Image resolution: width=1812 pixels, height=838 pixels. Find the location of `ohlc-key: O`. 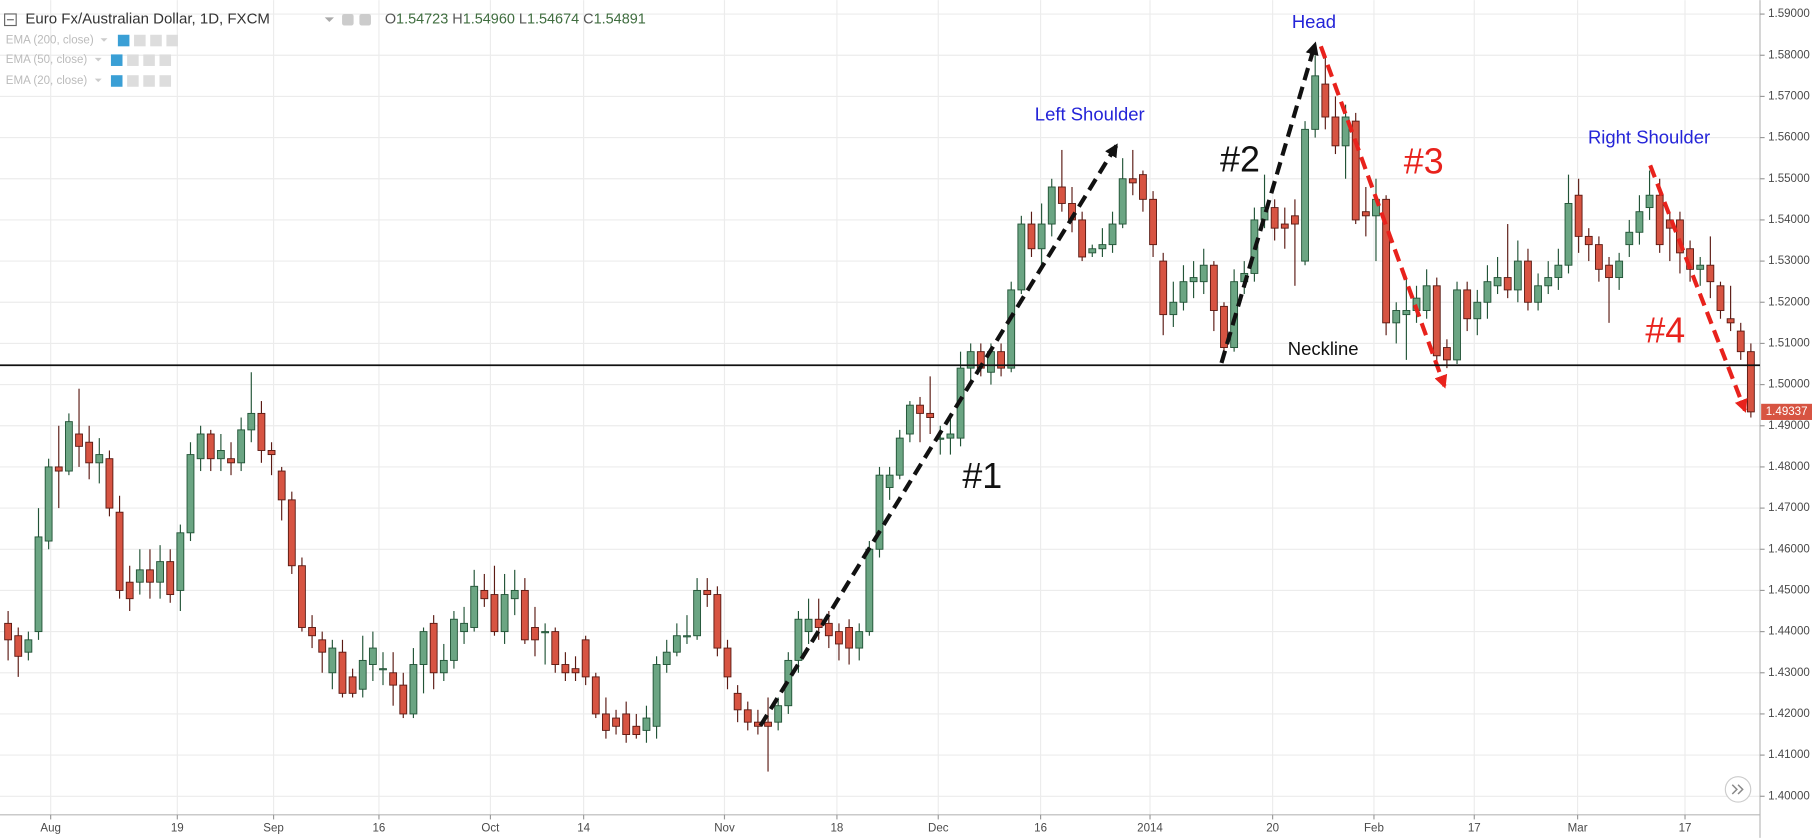

ohlc-key: O is located at coordinates (390, 20).